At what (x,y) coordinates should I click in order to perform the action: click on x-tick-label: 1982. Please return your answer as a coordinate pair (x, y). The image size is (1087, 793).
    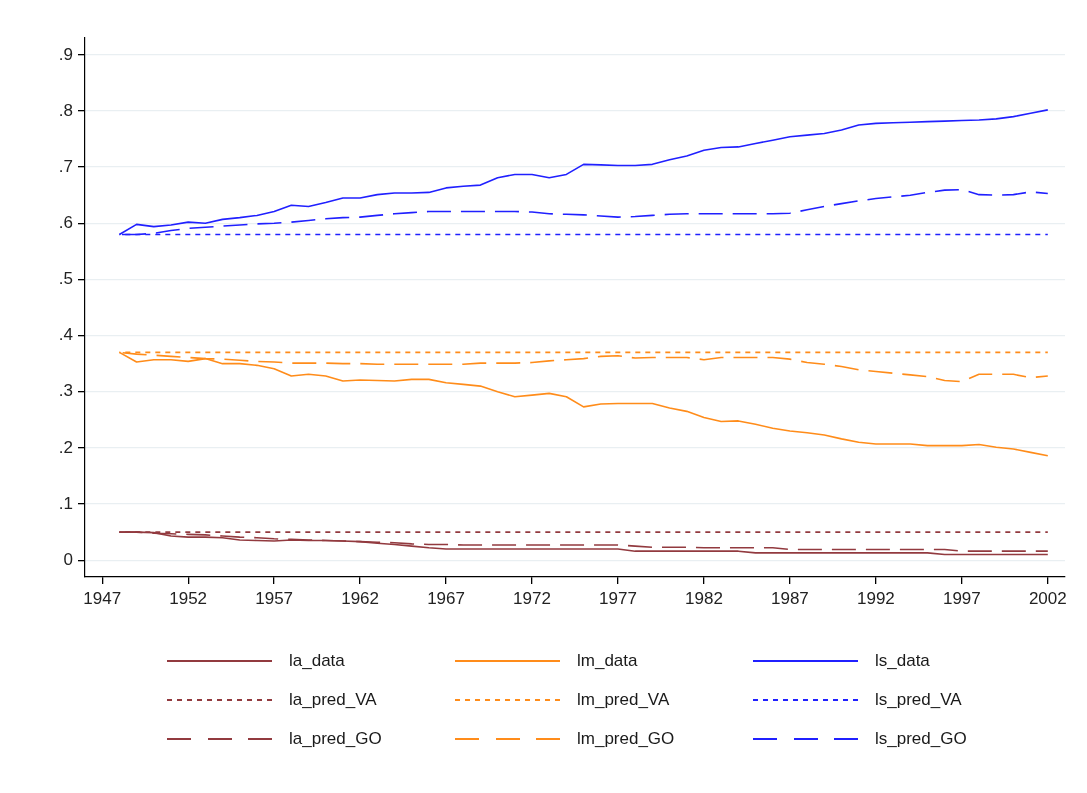
    Looking at the image, I should click on (704, 598).